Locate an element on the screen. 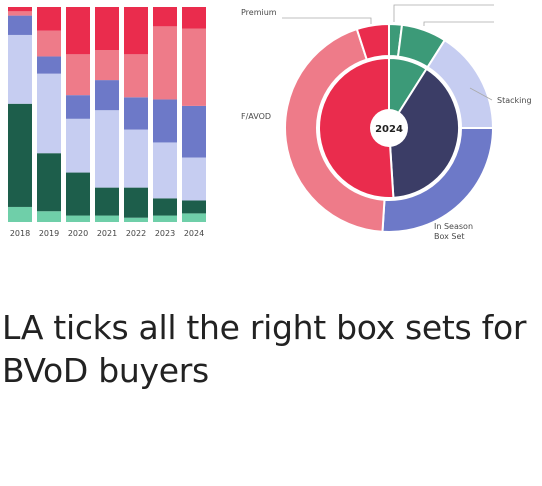 This screenshot has height=486, width=542. x-tick-label-2024: 2024 is located at coordinates (194, 233).